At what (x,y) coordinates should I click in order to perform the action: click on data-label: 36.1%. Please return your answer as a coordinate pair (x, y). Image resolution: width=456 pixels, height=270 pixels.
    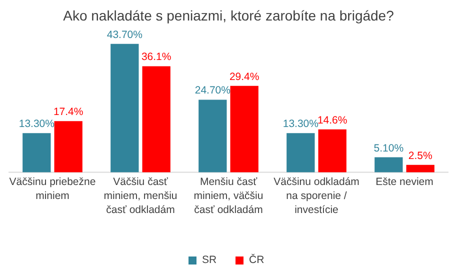
    Looking at the image, I should click on (156, 57).